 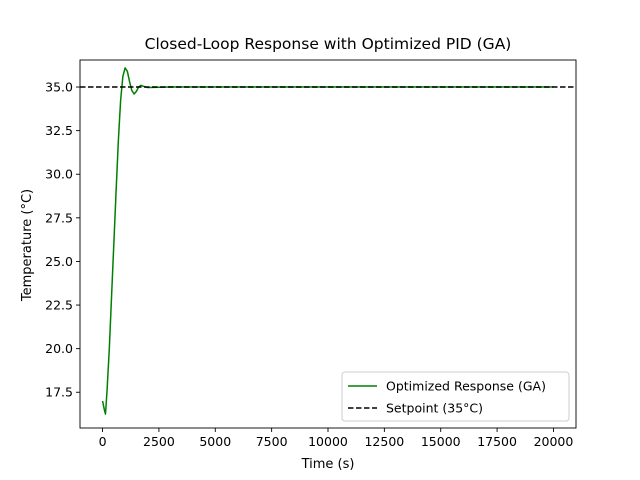 What do you see at coordinates (59, 392) in the screenshot?
I see `y-tick-label: 17.5` at bounding box center [59, 392].